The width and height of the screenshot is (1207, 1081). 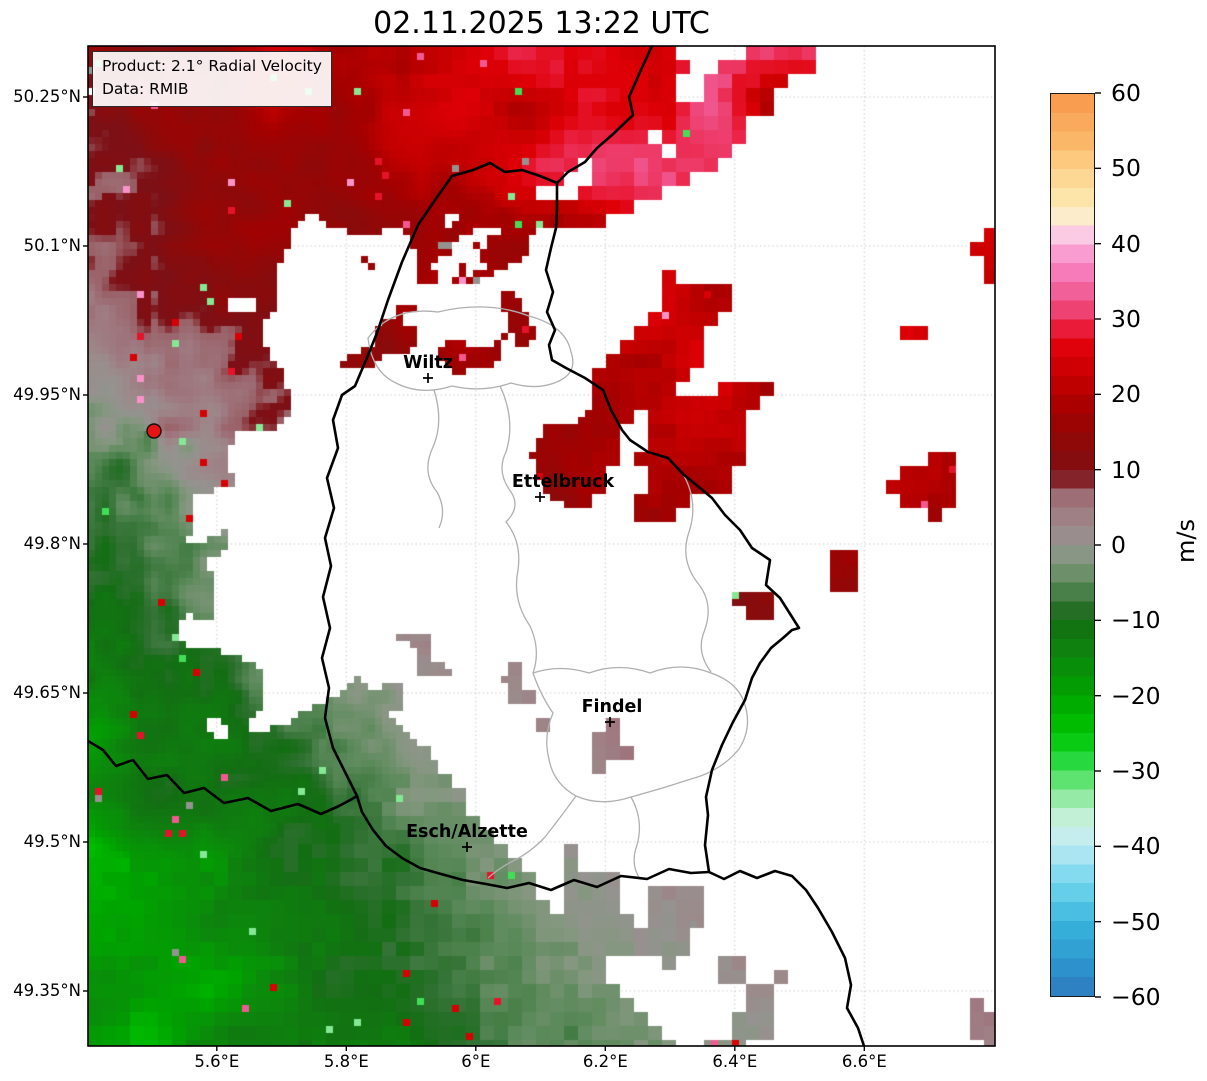 What do you see at coordinates (52, 841) in the screenshot?
I see `y-tick-label: 49.5°N` at bounding box center [52, 841].